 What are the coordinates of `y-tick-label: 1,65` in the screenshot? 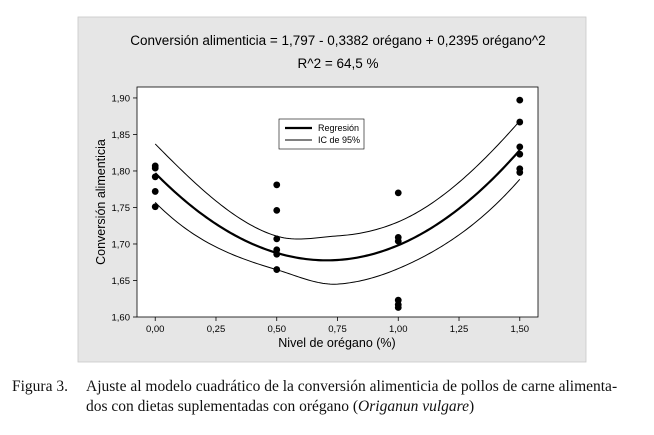 It's located at (121, 281).